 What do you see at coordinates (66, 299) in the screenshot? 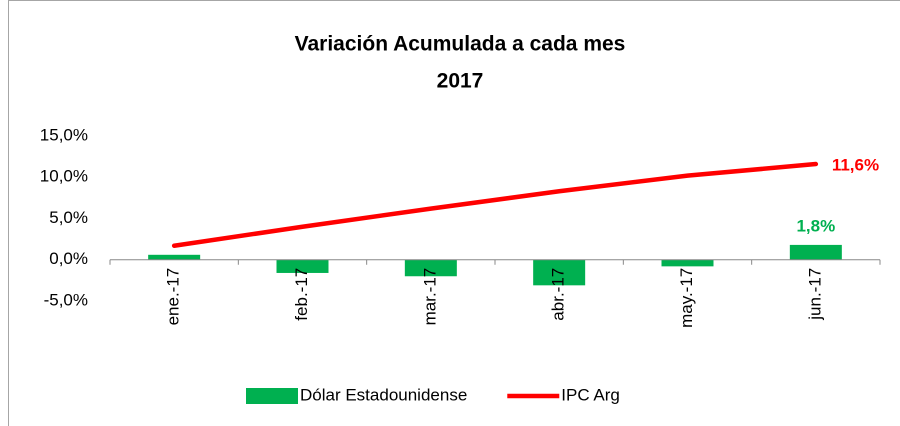
I see `y-tick-label: -5,0%` at bounding box center [66, 299].